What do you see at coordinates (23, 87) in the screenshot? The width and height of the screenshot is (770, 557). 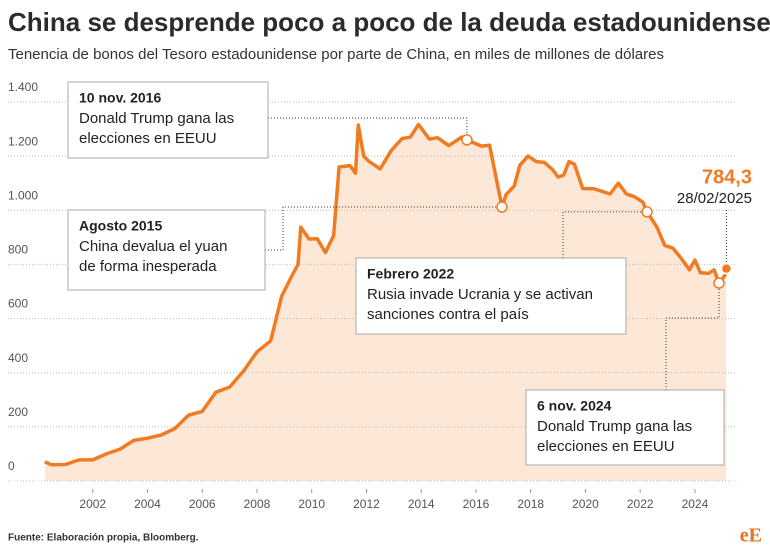 I see `y-tick-label: 1.400` at bounding box center [23, 87].